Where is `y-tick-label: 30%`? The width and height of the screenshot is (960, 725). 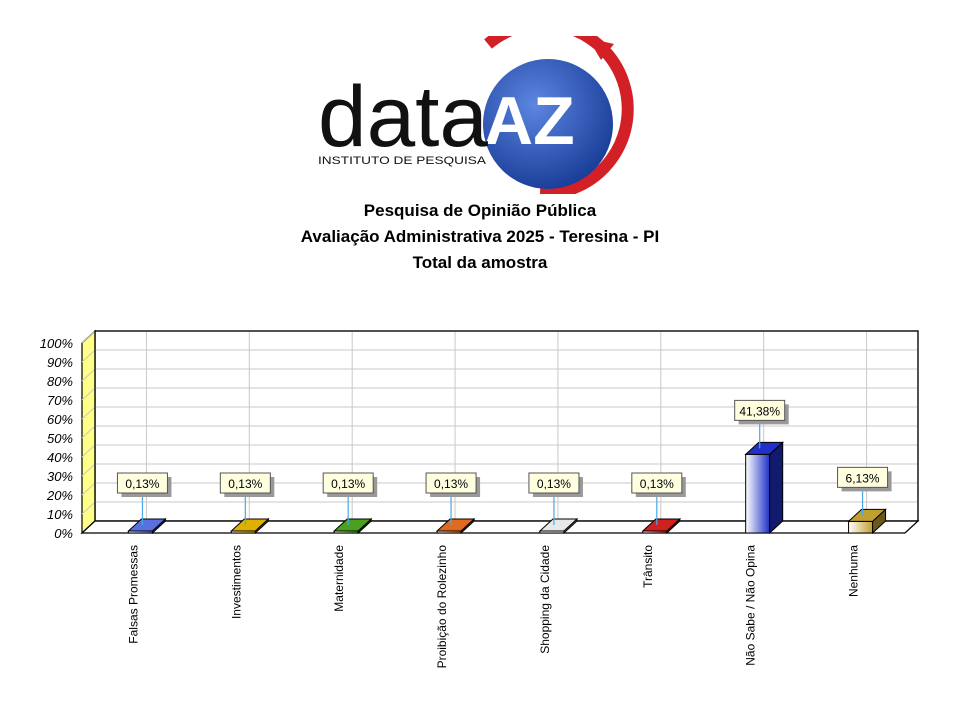
y-tick-label: 30% is located at coordinates (60, 476).